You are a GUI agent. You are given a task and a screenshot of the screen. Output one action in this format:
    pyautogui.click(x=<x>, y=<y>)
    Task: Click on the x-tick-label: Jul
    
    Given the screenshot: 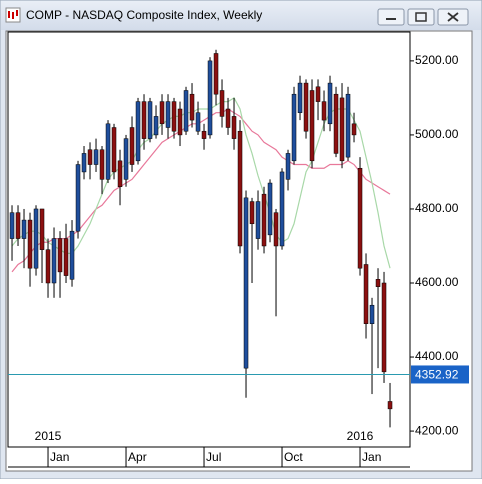 What is the action you would take?
    pyautogui.click(x=213, y=457)
    